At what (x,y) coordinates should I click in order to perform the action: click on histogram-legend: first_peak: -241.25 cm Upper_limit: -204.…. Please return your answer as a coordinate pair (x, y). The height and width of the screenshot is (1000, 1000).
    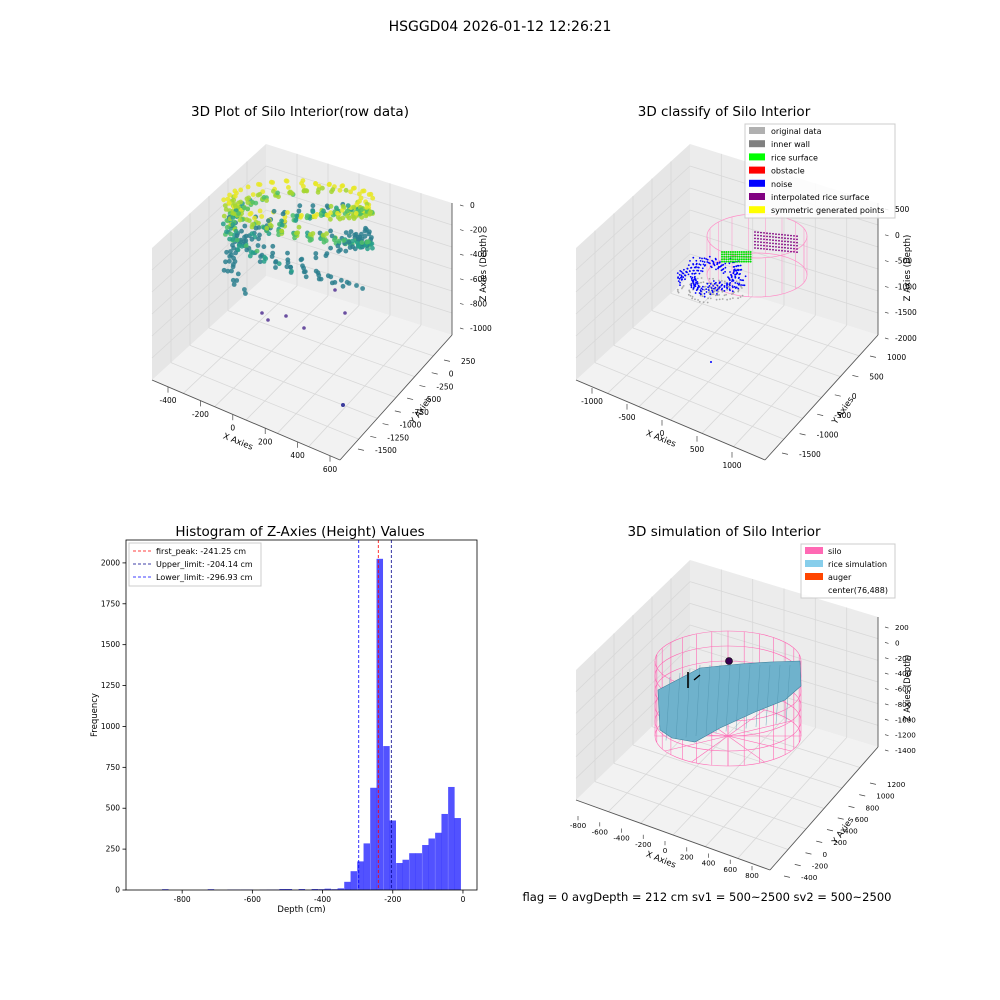
    Looking at the image, I should click on (195, 564).